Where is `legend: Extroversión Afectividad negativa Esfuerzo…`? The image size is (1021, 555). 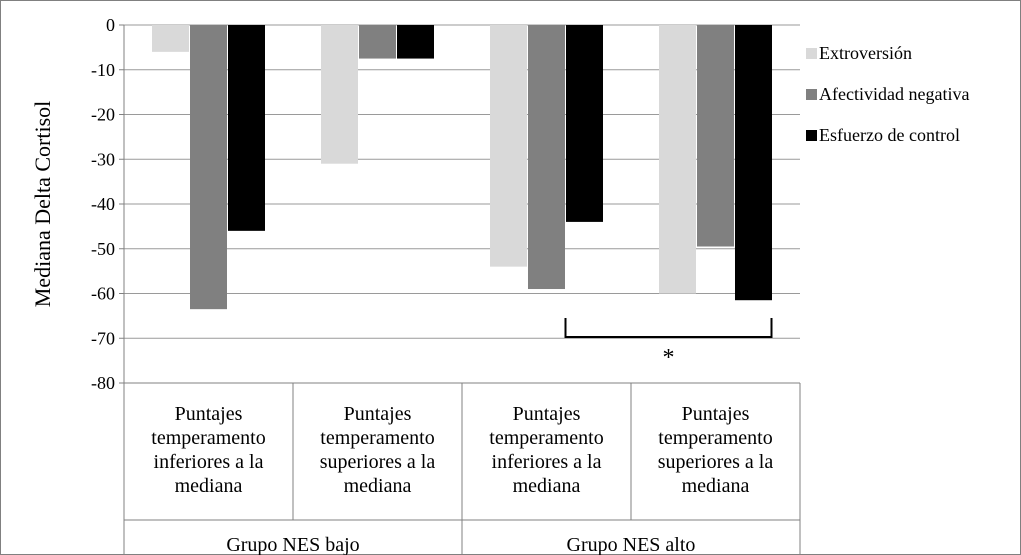 legend: Extroversión Afectividad negativa Esfuerzo… is located at coordinates (887, 94).